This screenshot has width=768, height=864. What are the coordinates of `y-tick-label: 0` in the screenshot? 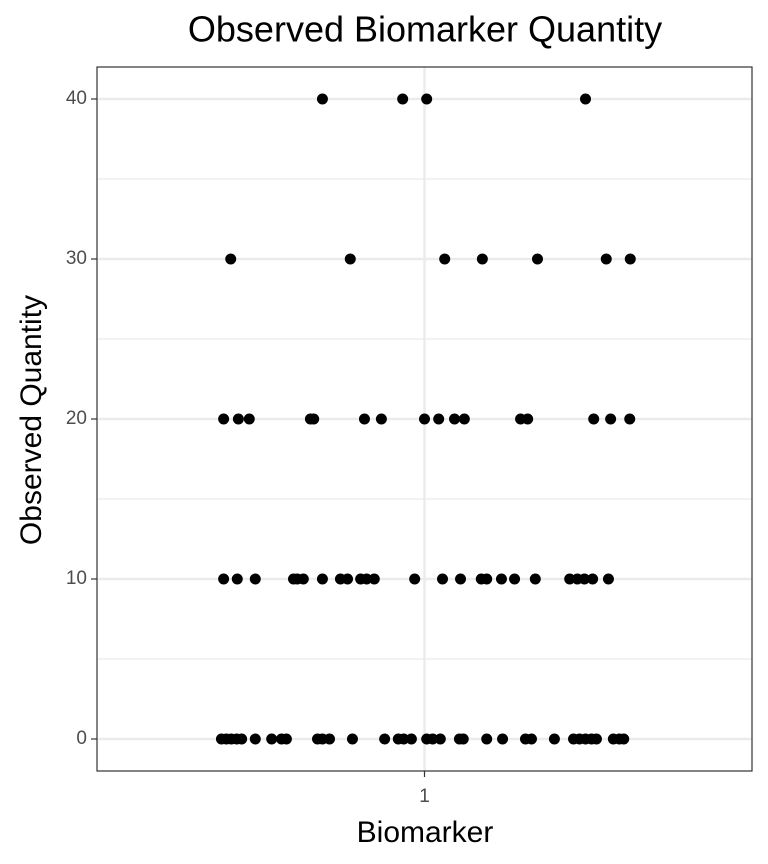 It's located at (81, 738).